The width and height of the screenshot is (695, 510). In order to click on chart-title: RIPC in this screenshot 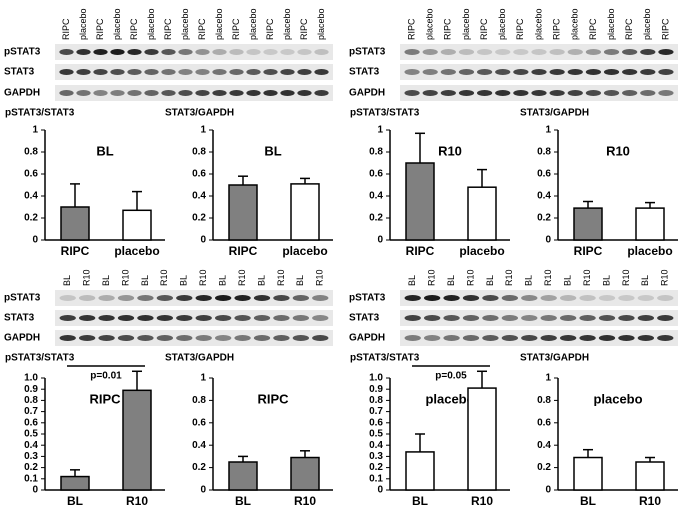, I will do `click(273, 398)`.